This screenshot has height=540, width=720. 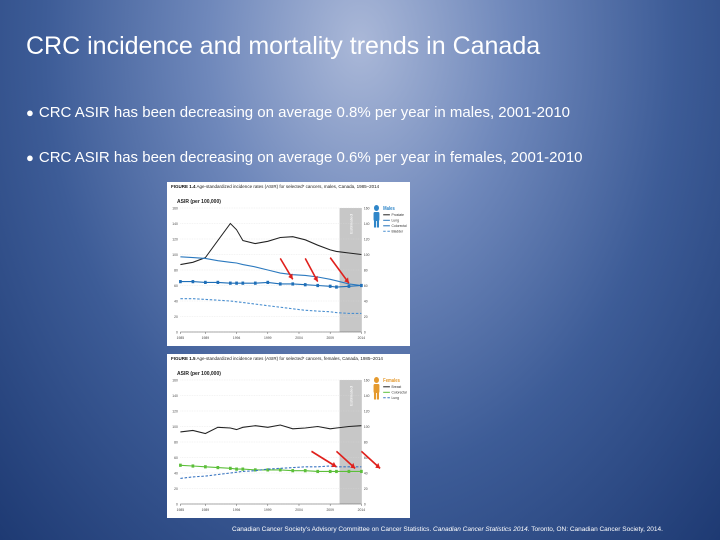 I want to click on y-axis-label: ASIR (per 100,000), so click(x=199, y=374).